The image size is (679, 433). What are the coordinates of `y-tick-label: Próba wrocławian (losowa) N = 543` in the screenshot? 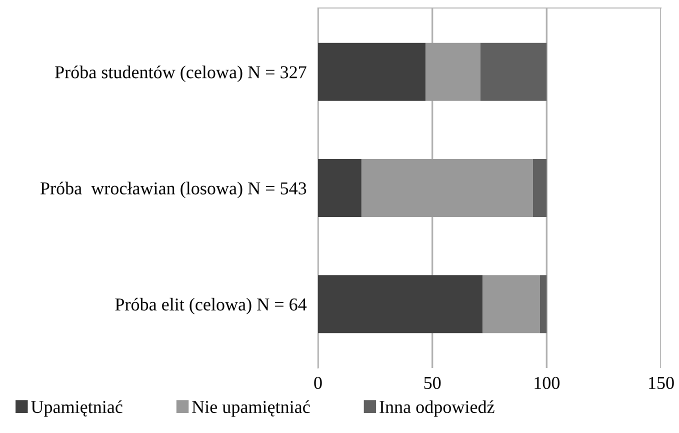 It's located at (173, 190).